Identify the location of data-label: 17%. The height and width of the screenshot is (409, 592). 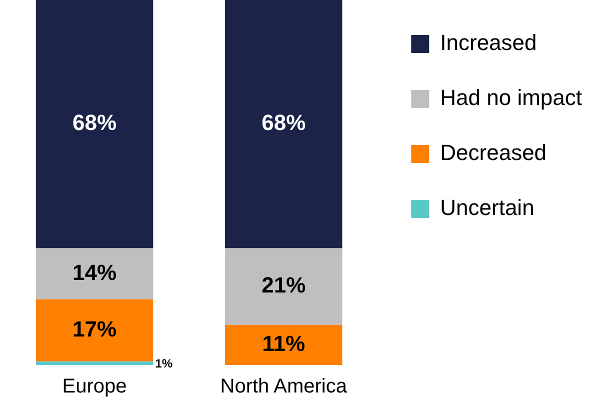
(94, 329).